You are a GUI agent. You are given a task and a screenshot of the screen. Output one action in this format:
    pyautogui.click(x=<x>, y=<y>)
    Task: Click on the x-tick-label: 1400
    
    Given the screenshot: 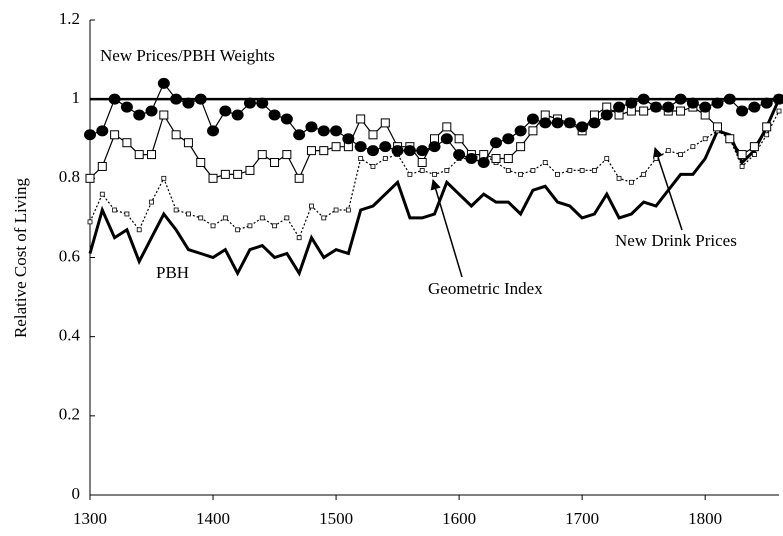 What is the action you would take?
    pyautogui.click(x=213, y=518)
    